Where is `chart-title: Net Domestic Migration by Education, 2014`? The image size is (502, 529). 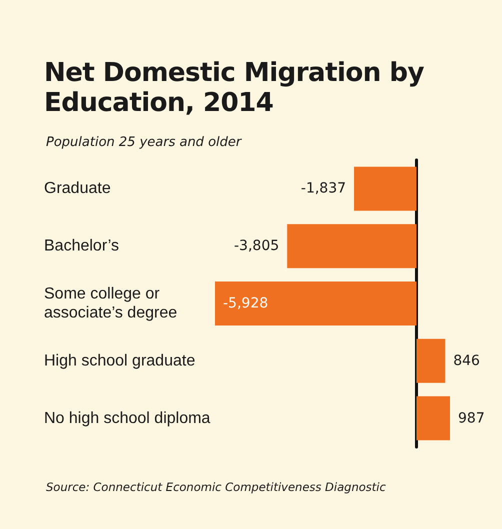
chart-title: Net Domestic Migration by Education, 2014 is located at coordinates (234, 88).